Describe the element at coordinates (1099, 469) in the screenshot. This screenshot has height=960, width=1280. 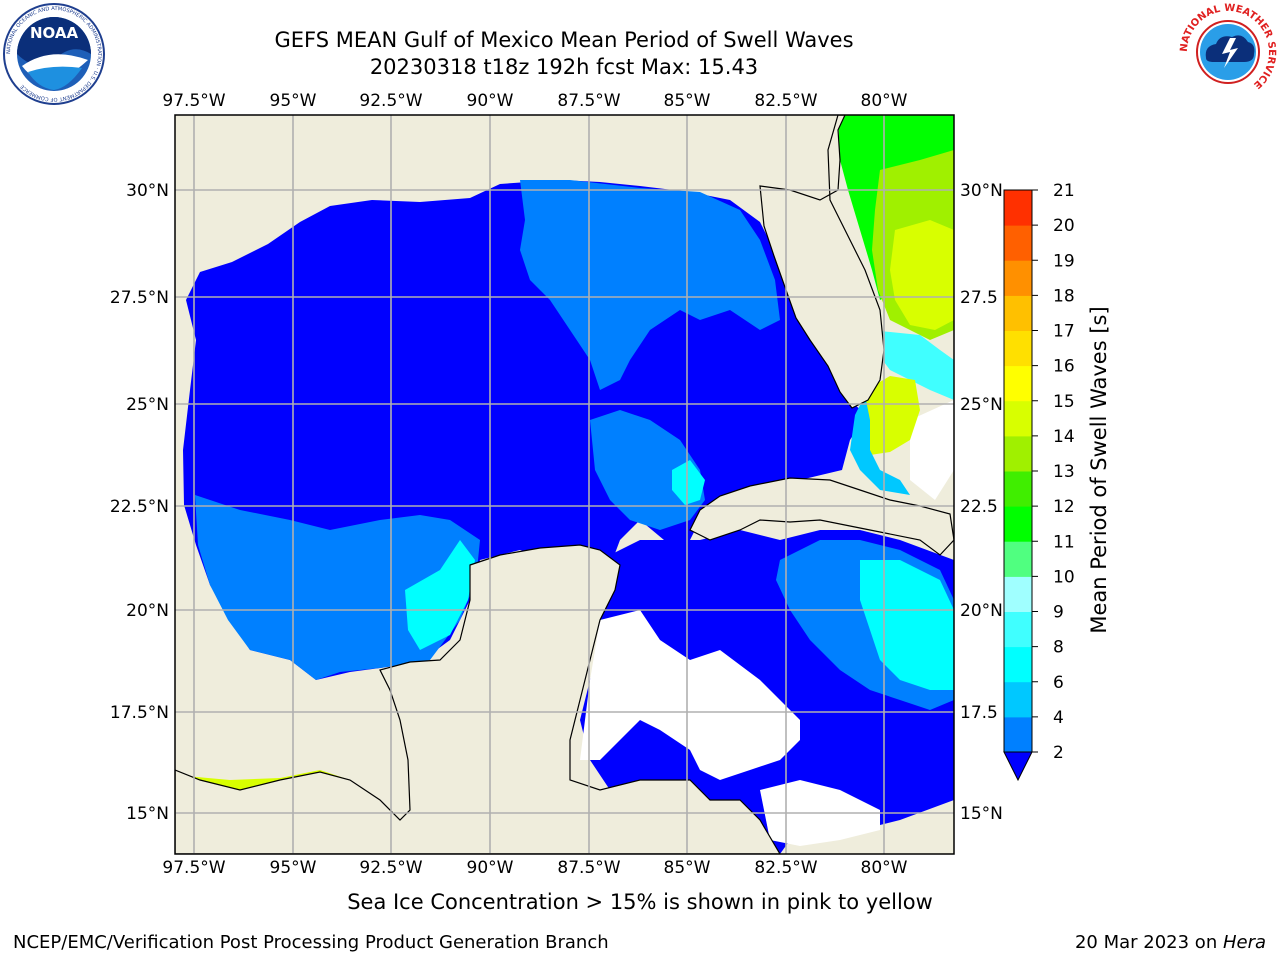
I see `colorbar-label: Mean Period of Swell Waves [s]` at that location.